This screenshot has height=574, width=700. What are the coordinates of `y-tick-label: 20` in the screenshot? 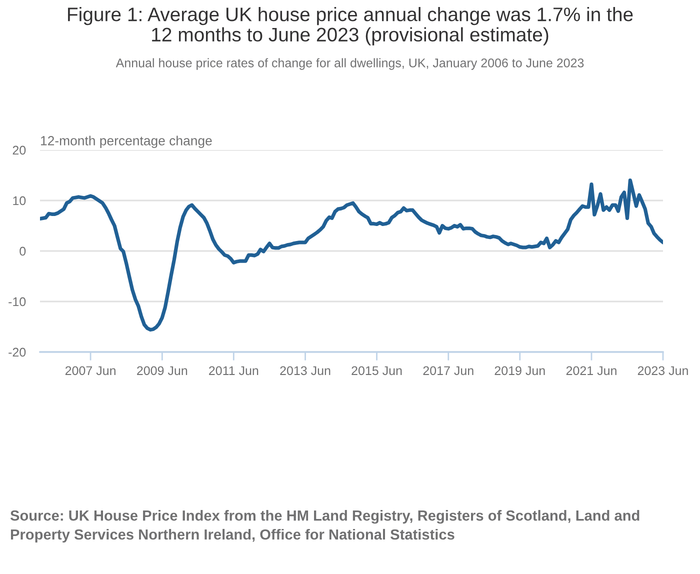 It's located at (19, 150).